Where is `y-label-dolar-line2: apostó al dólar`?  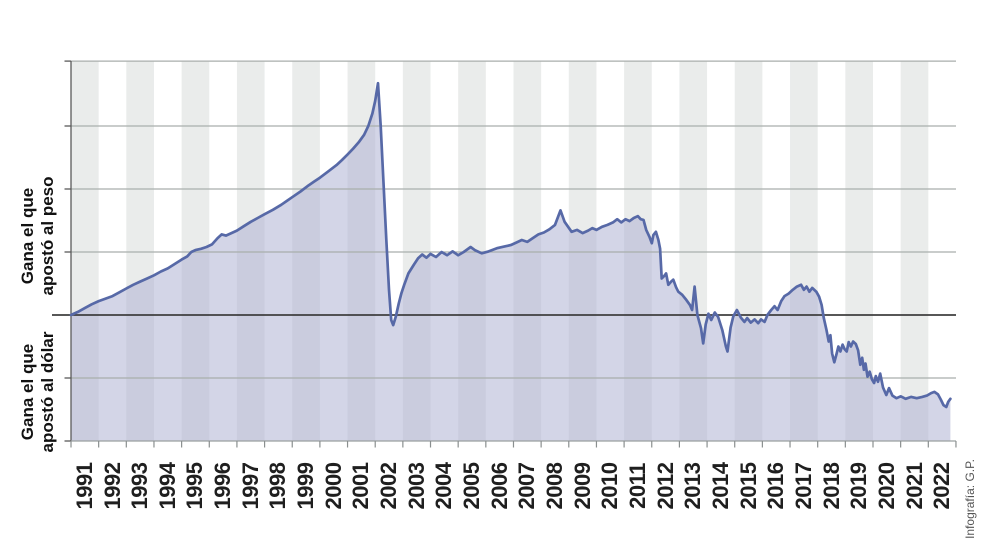 y-label-dolar-line2: apostó al dólar is located at coordinates (47, 392).